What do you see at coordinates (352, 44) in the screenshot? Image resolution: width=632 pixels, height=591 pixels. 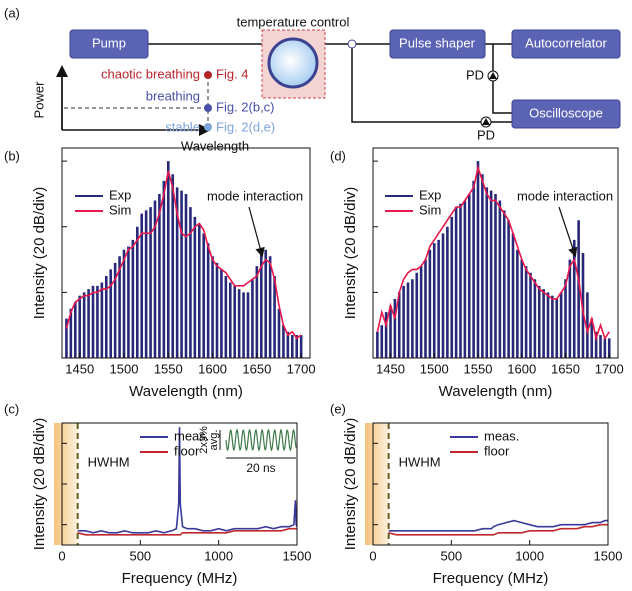 I see `coupler` at bounding box center [352, 44].